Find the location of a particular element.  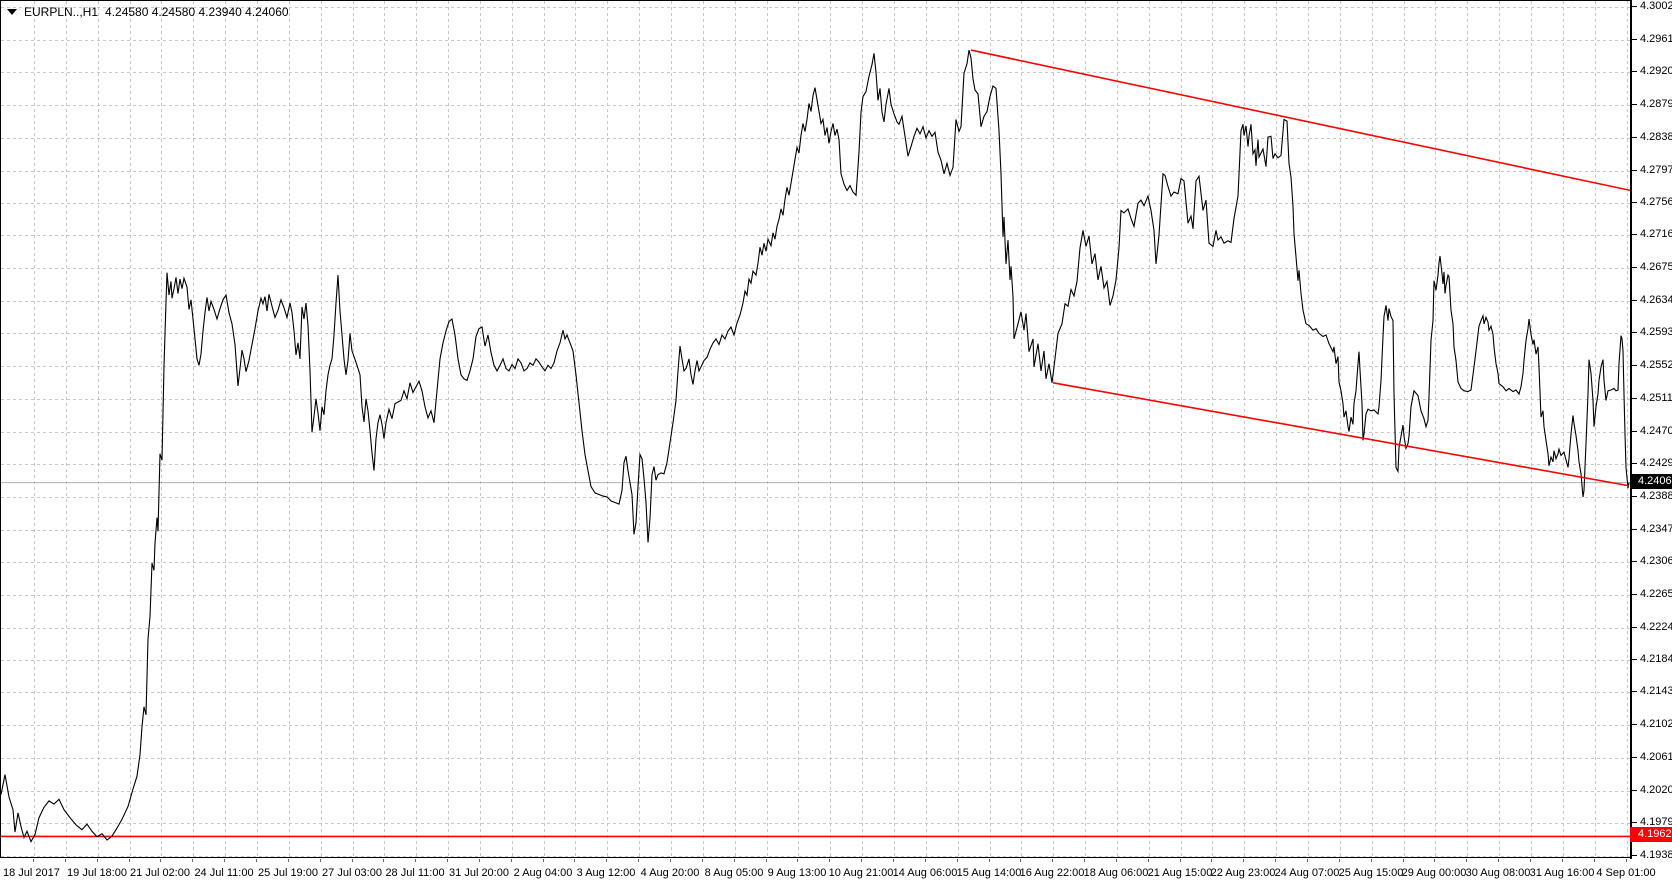

x-axis-label: 25 Aug 15:00 is located at coordinates (1371, 873).